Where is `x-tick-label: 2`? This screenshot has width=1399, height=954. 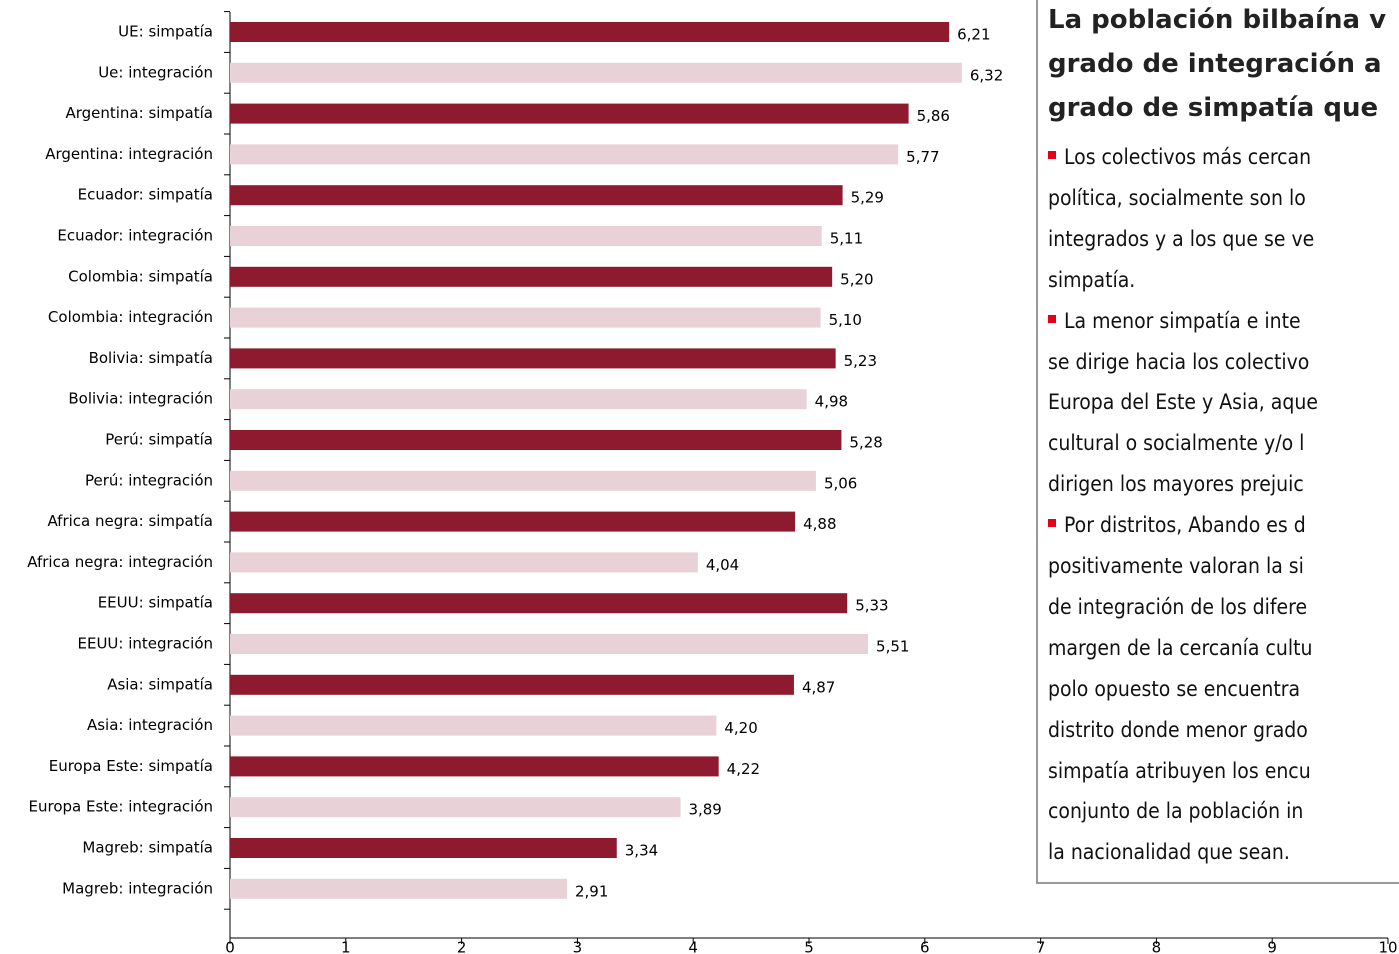 x-tick-label: 2 is located at coordinates (462, 946).